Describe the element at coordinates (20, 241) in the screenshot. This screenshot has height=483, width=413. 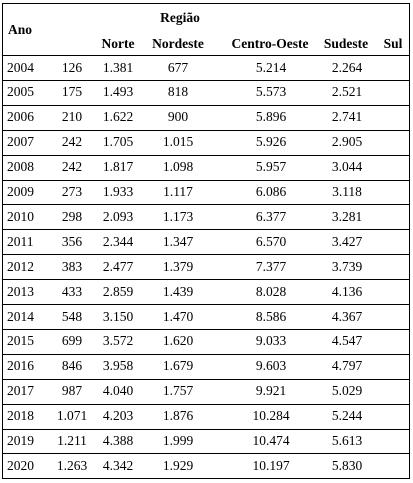
I see `table-cell: 2011` at that location.